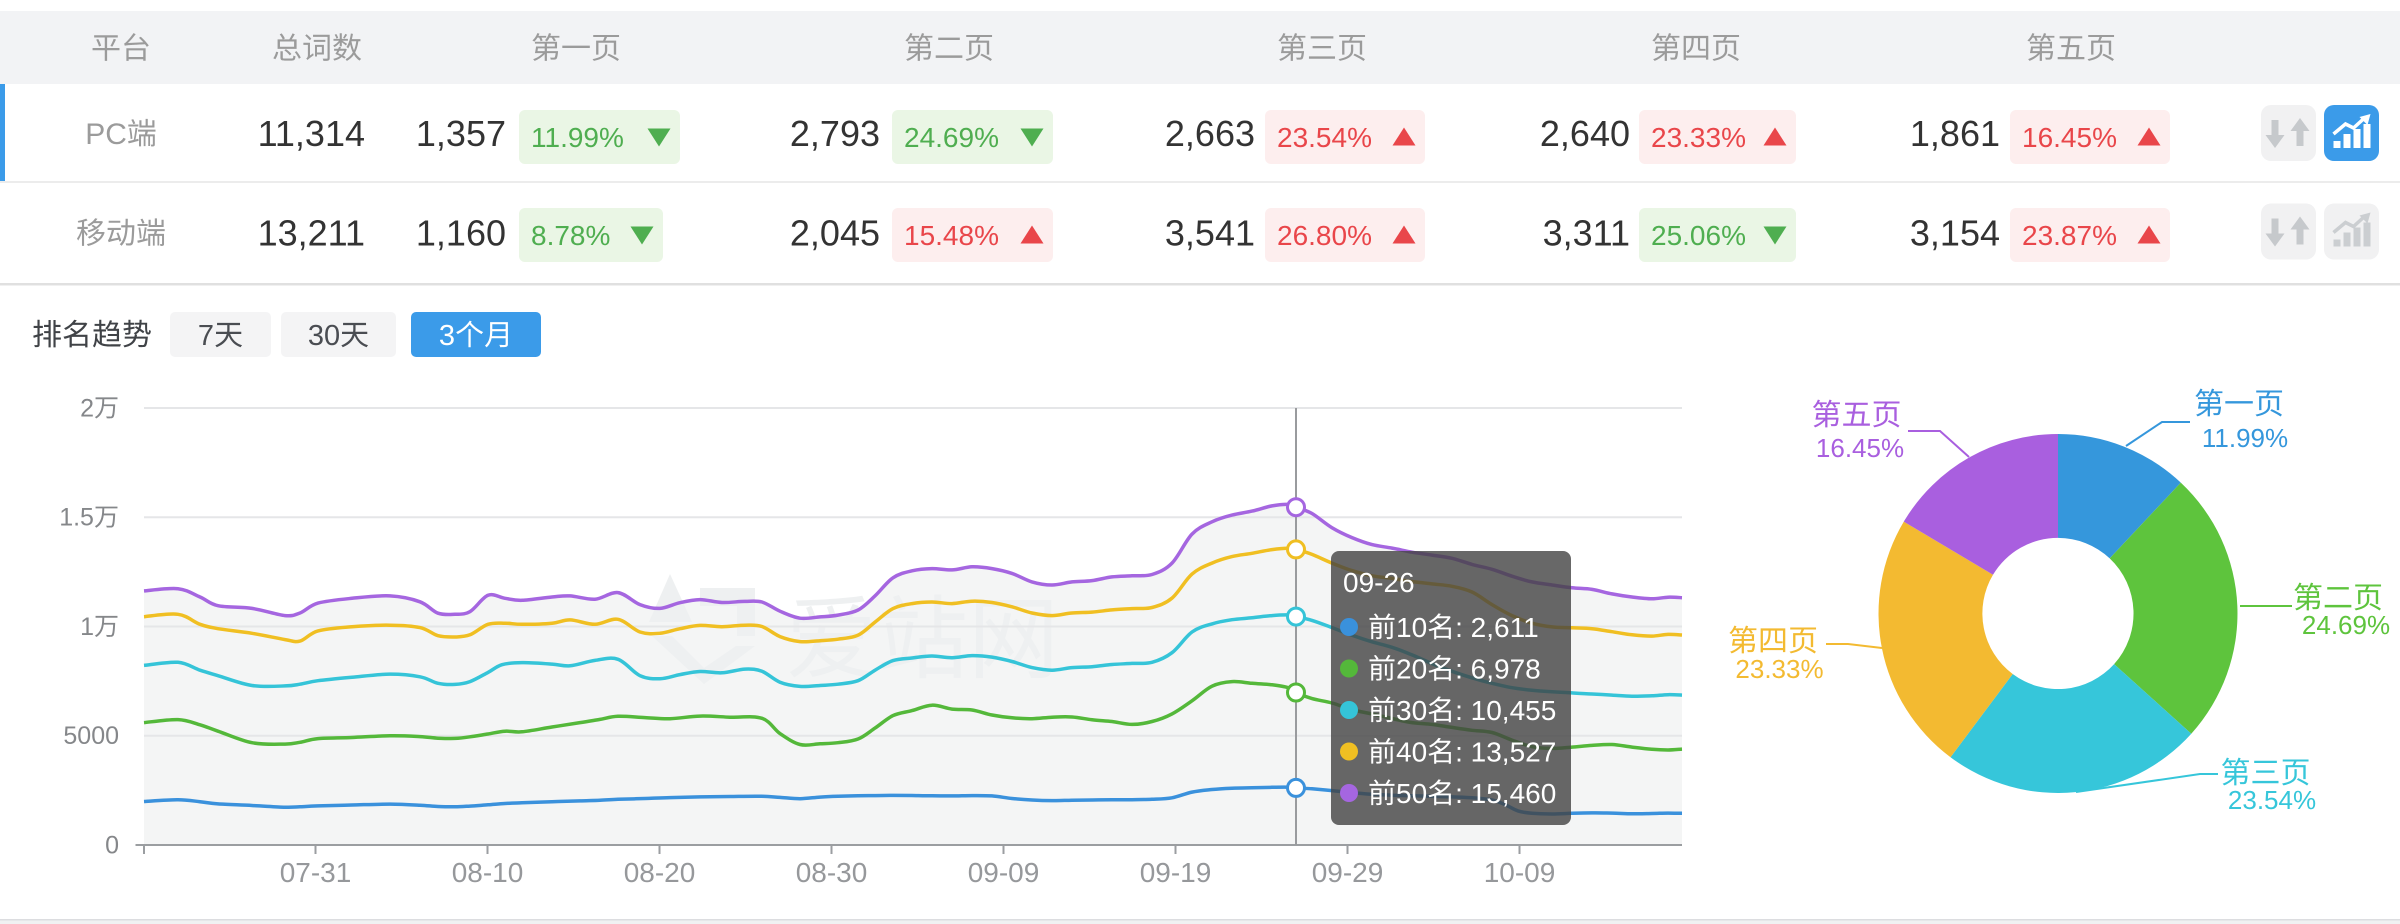  What do you see at coordinates (1004, 872) in the screenshot?
I see `svg-text: 09-09` at bounding box center [1004, 872].